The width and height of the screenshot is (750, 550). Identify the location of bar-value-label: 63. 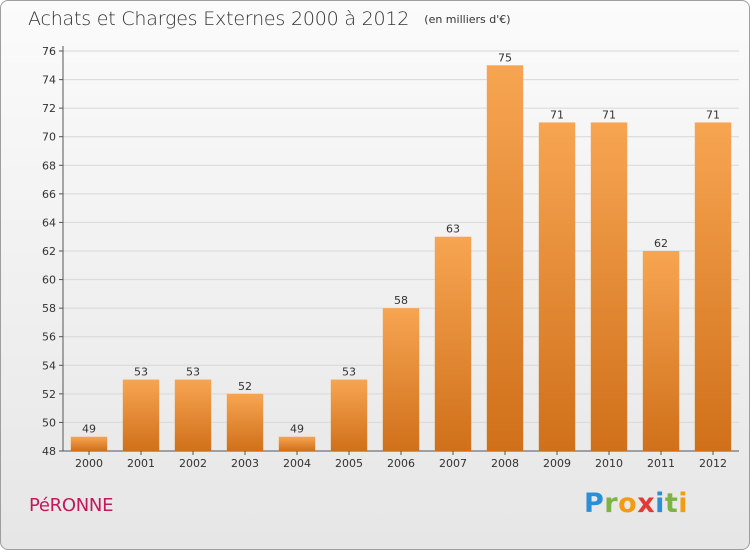
(453, 229).